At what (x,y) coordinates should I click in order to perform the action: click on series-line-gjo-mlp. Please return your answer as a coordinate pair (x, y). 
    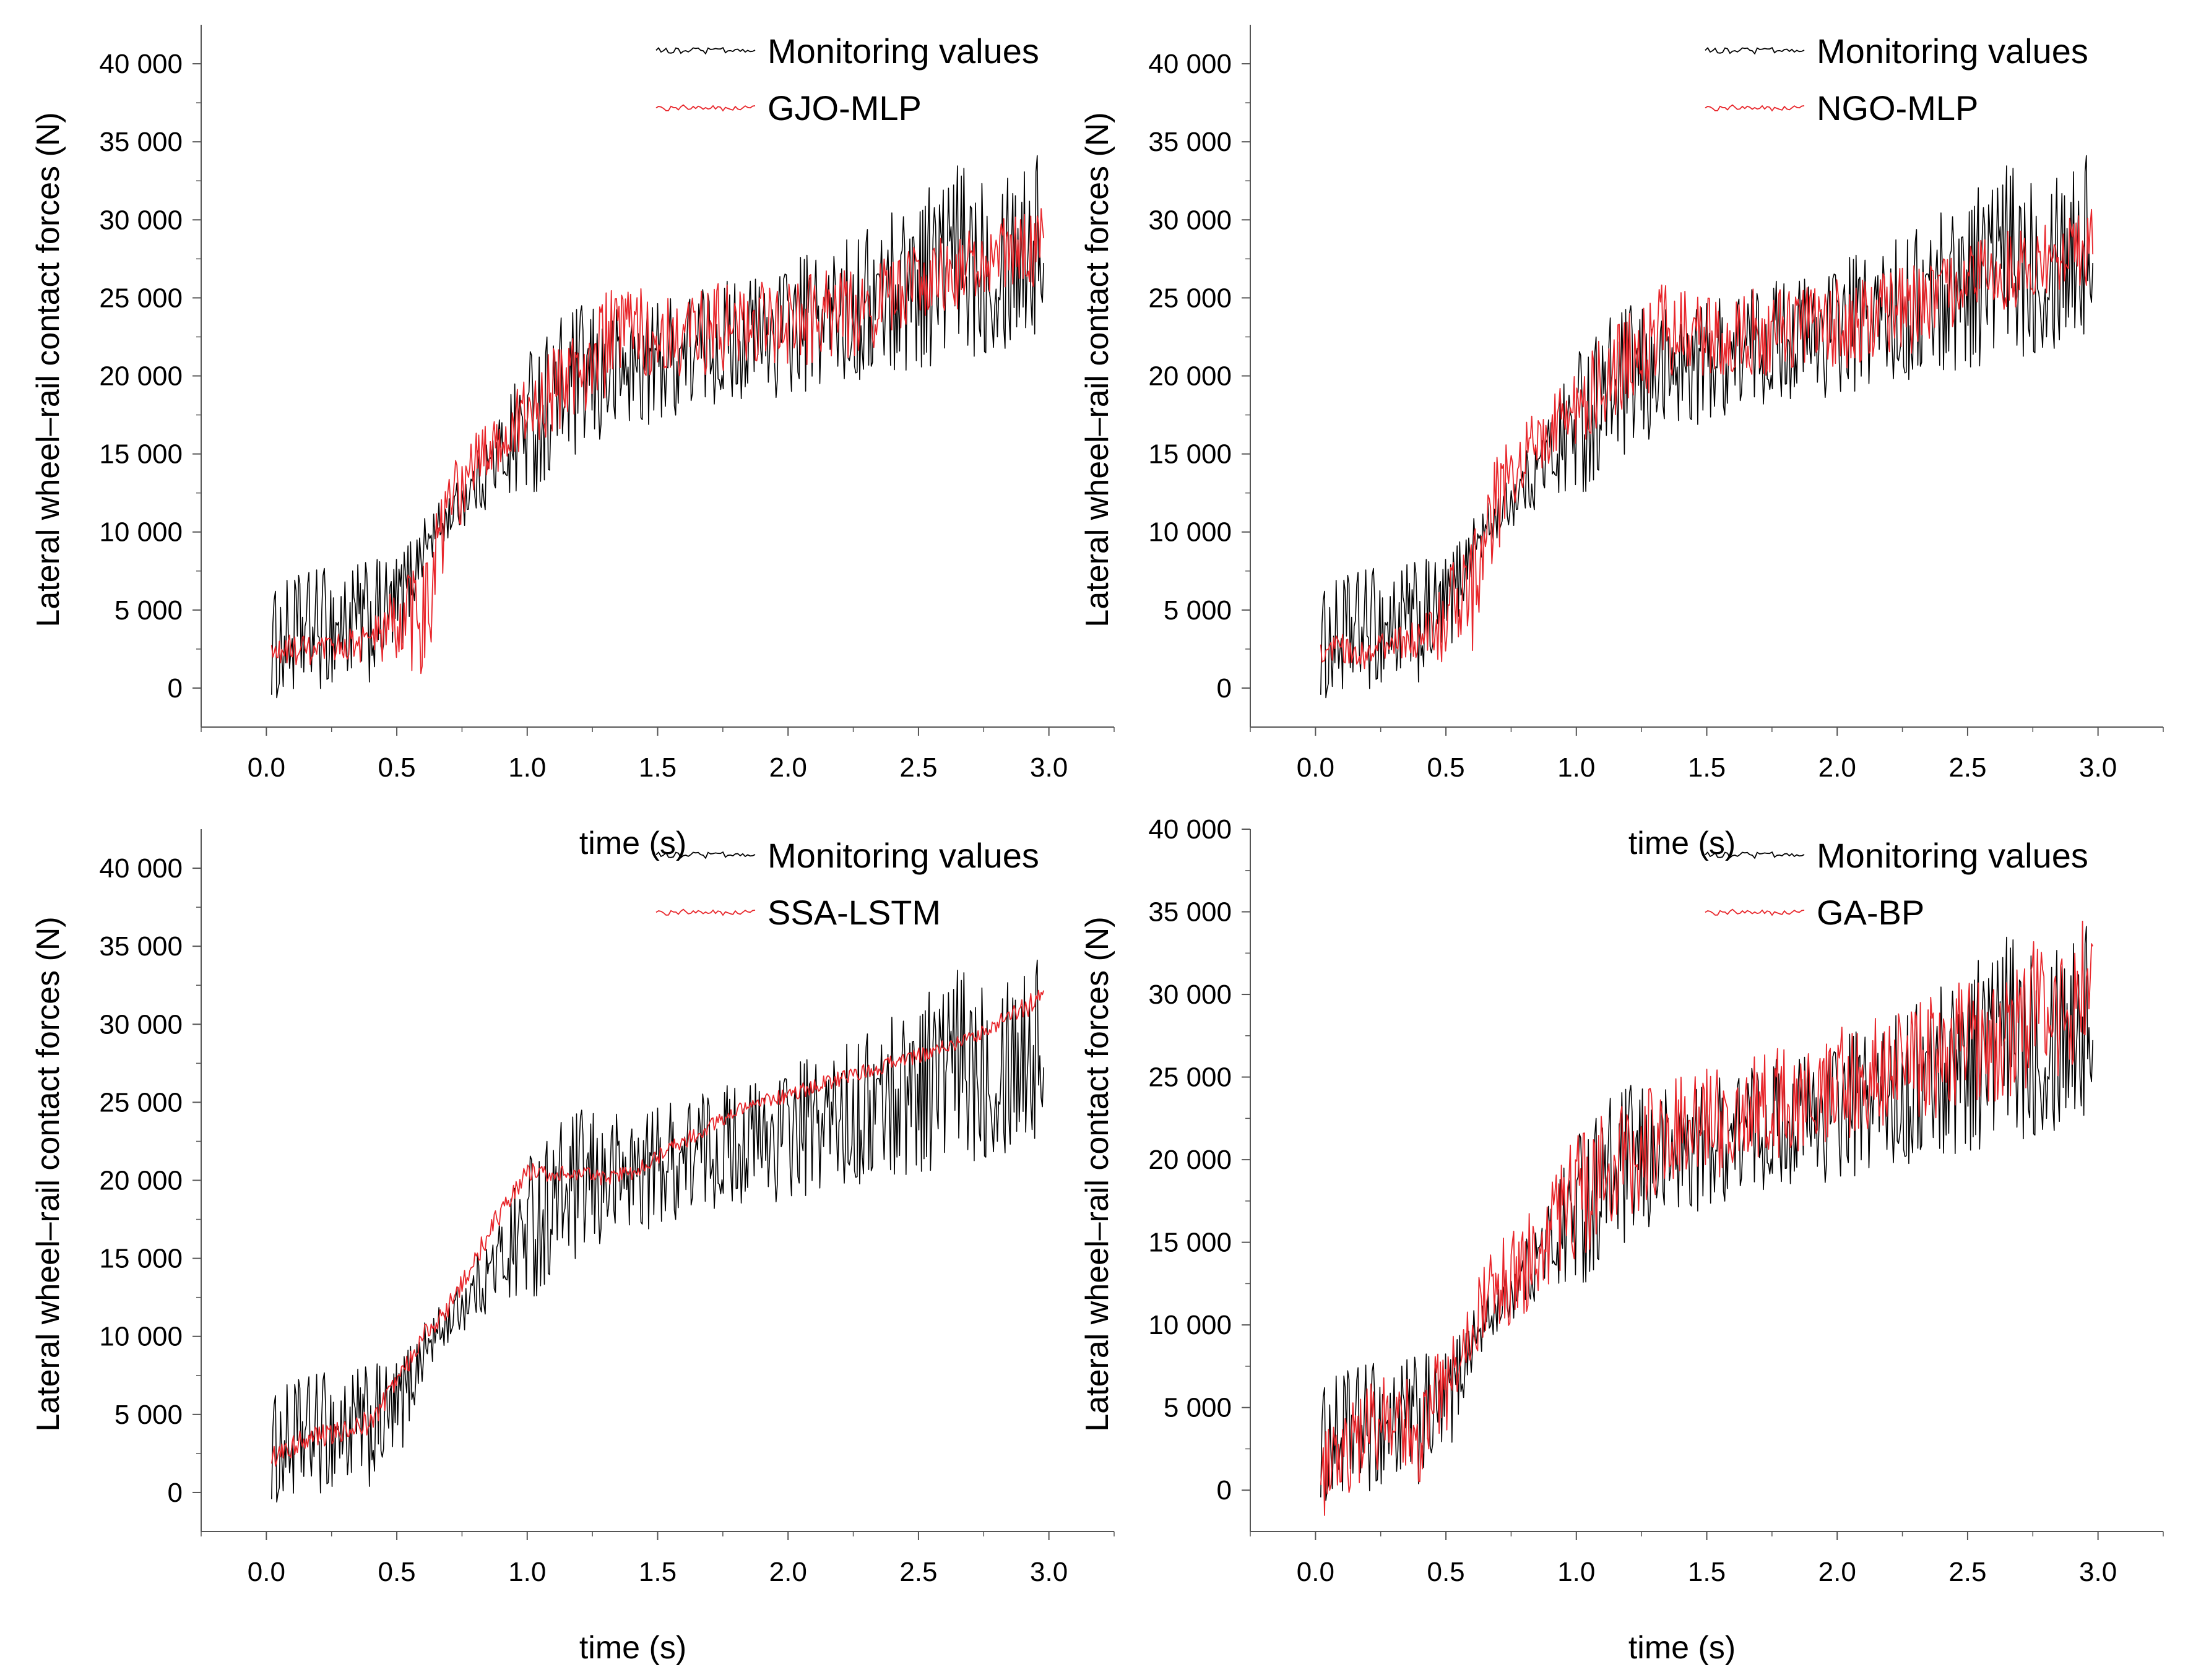
    Looking at the image, I should click on (657, 441).